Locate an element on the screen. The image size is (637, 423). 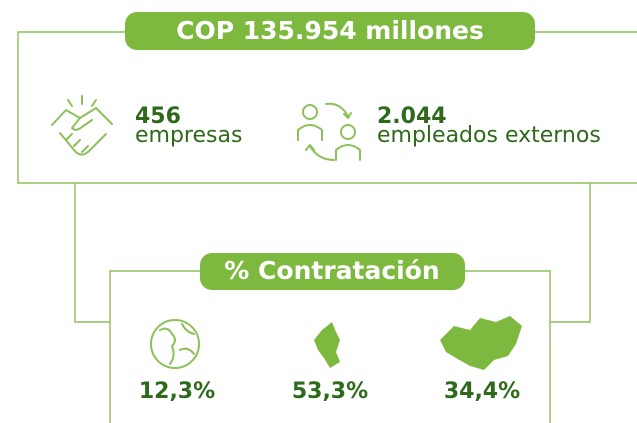
stat-value: 2.044 is located at coordinates (412, 116).